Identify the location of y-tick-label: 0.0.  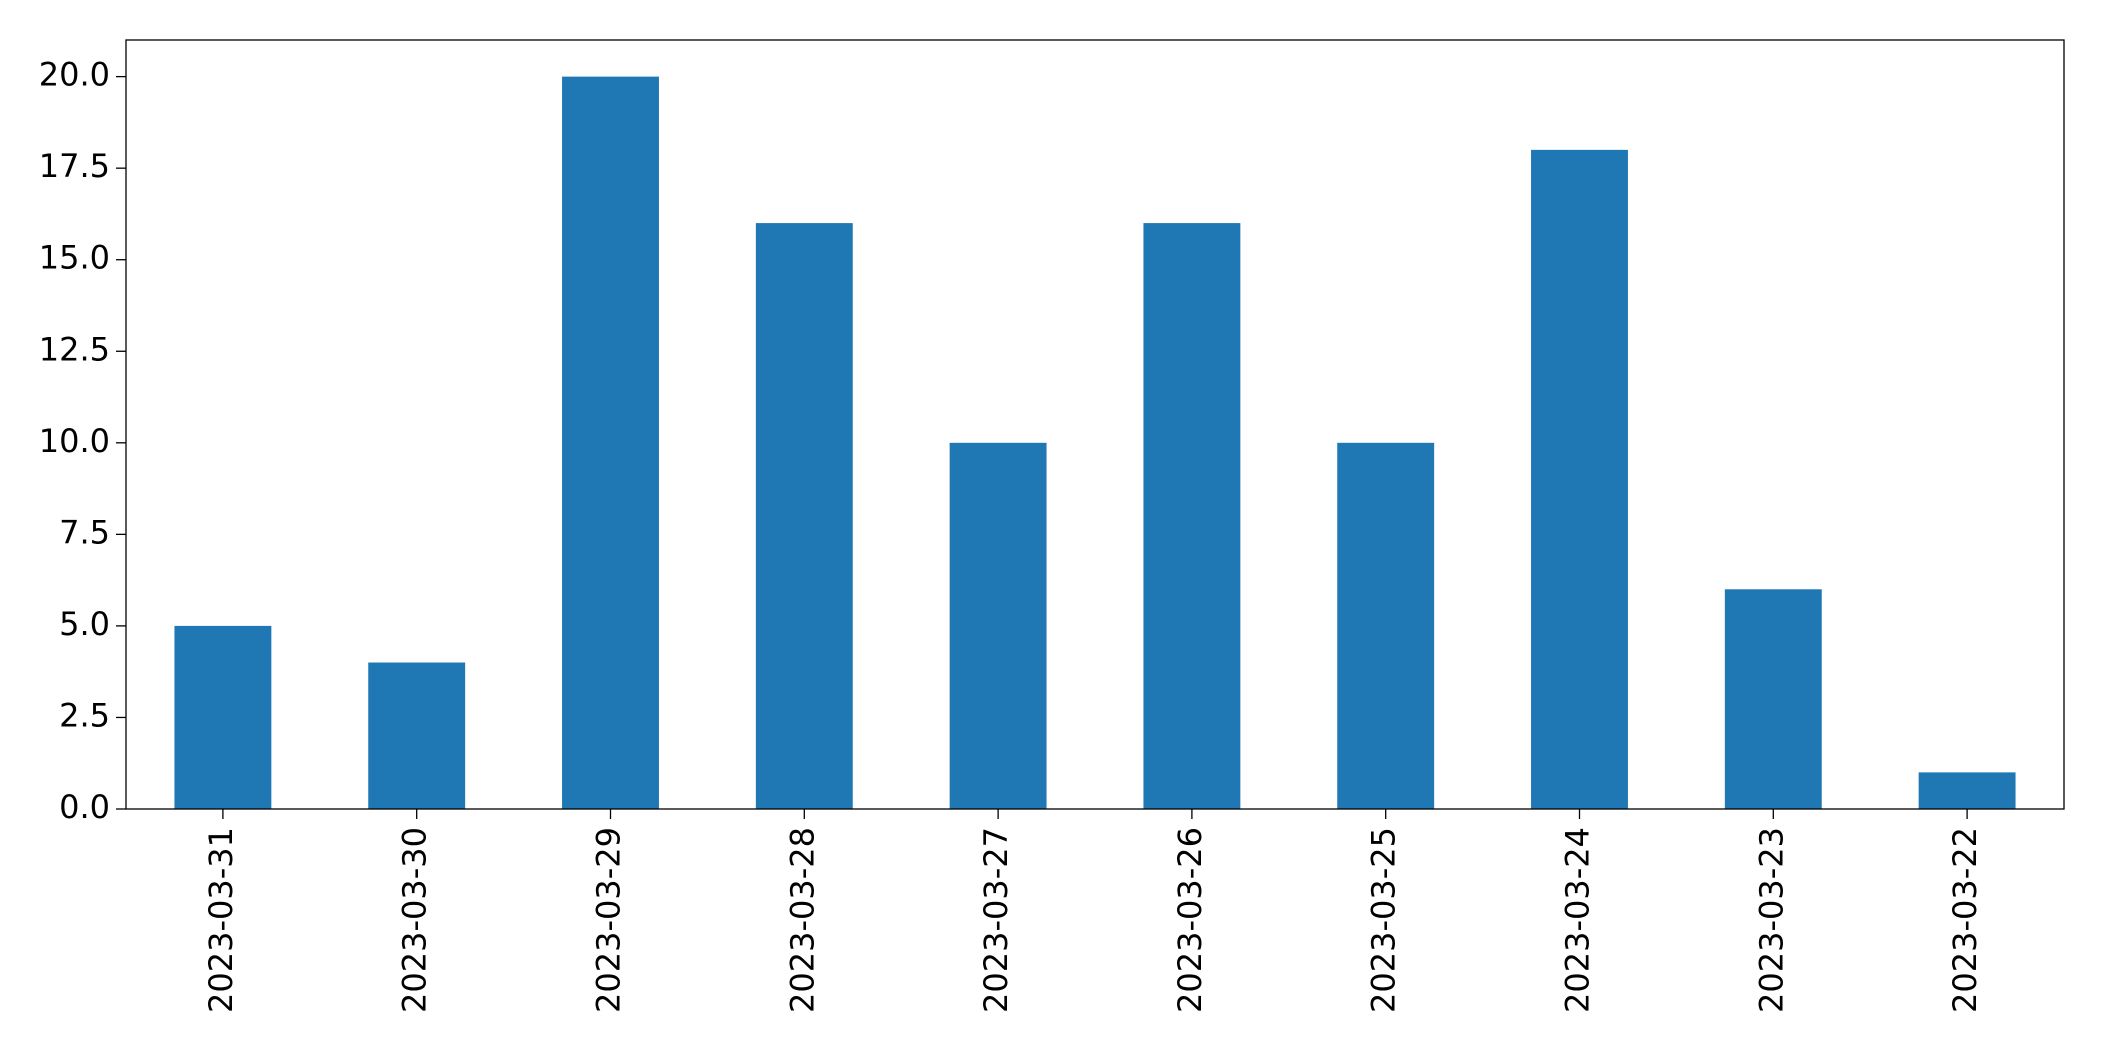
(84, 807).